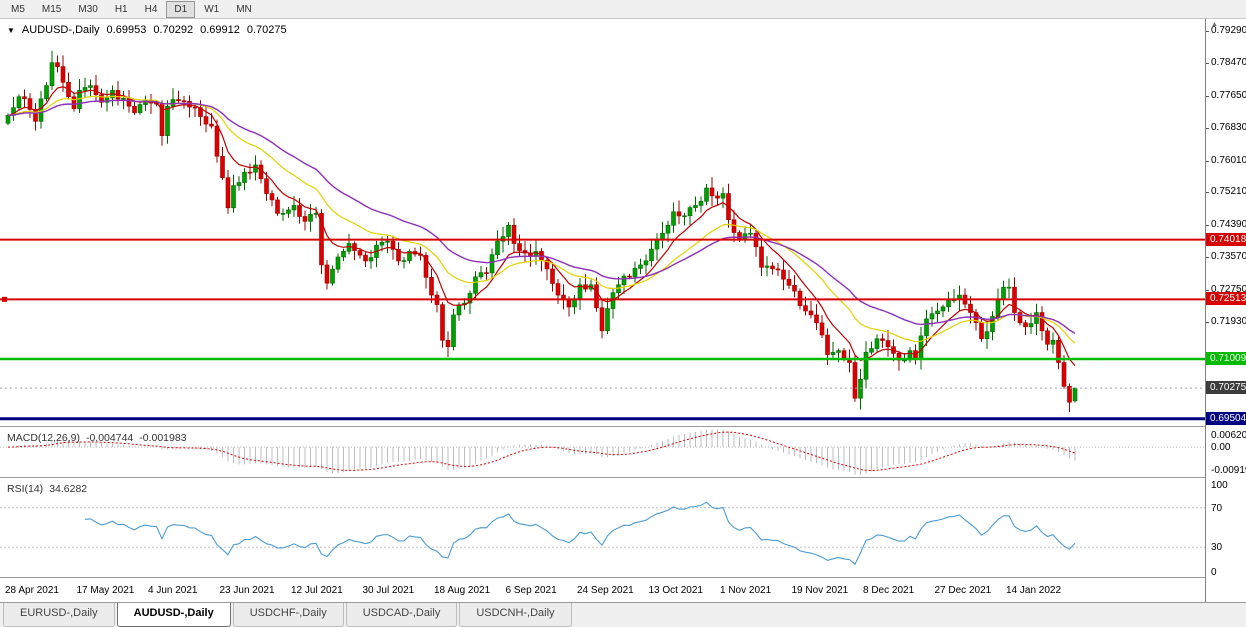 This screenshot has width=1246, height=627. I want to click on time-label: 8 Dec 2021, so click(889, 590).